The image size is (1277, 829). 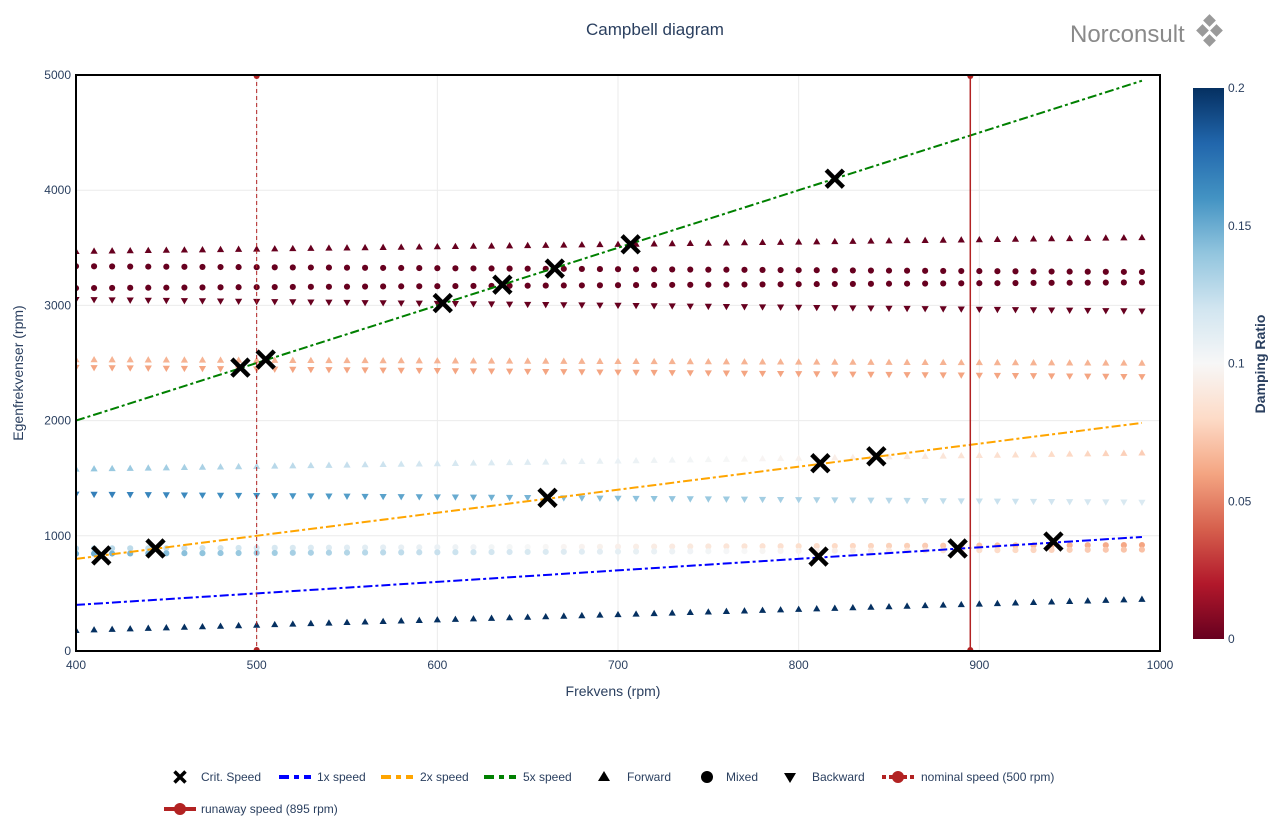 I want to click on y-tick-label: 3000, so click(x=57, y=305).